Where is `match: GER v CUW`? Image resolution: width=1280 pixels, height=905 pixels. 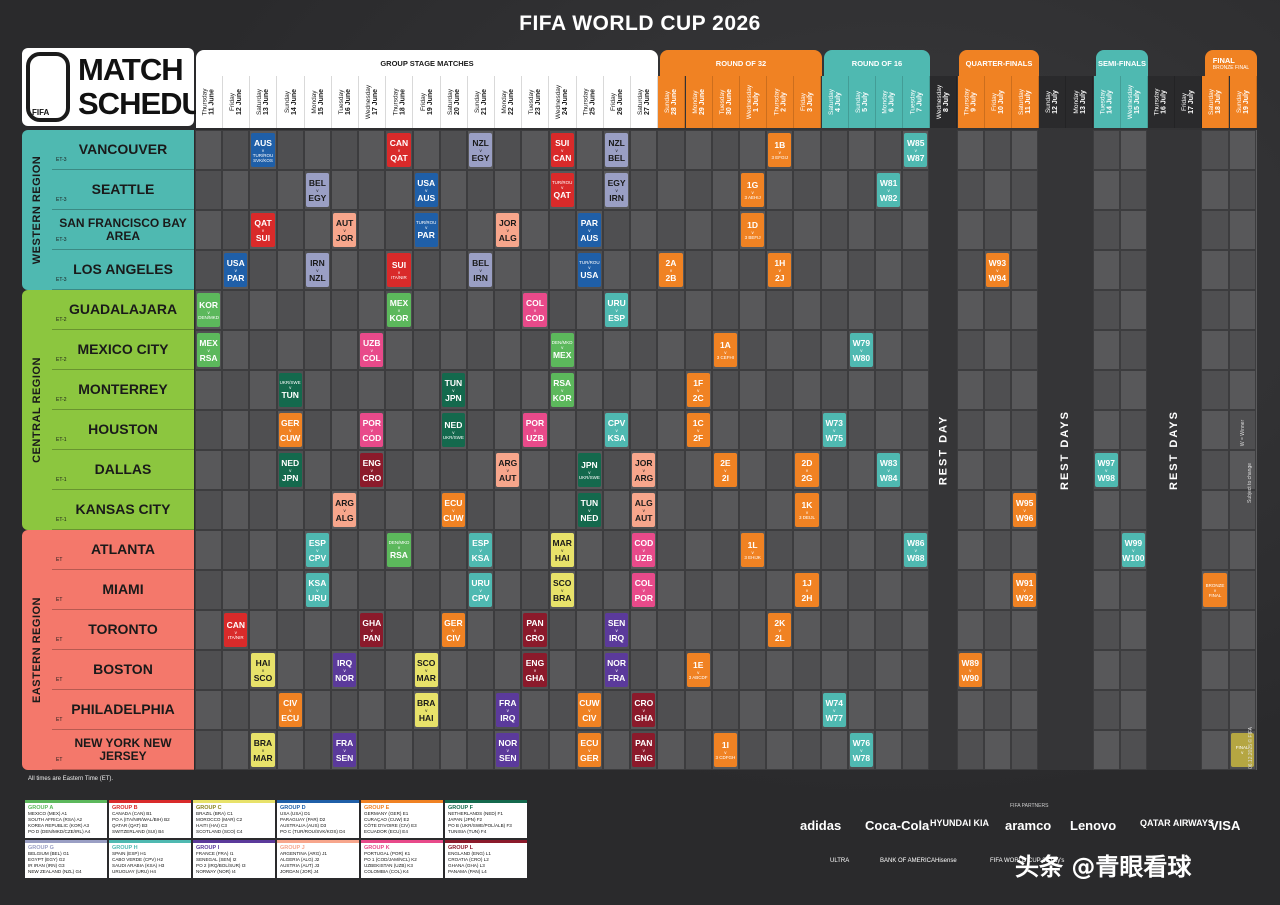
match: GER v CUW is located at coordinates (290, 430).